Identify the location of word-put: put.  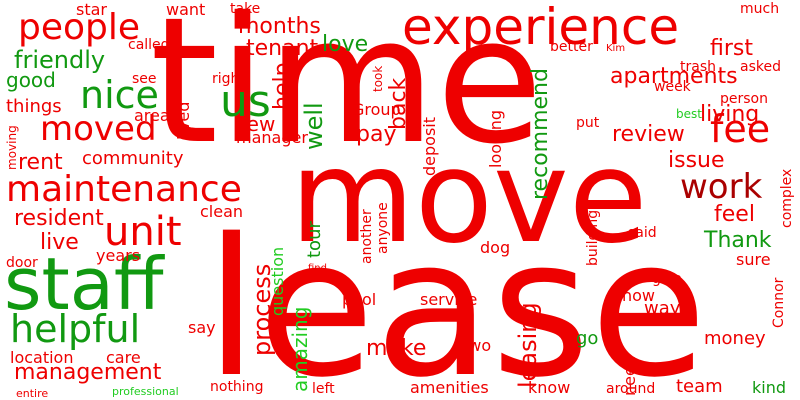
(588, 123).